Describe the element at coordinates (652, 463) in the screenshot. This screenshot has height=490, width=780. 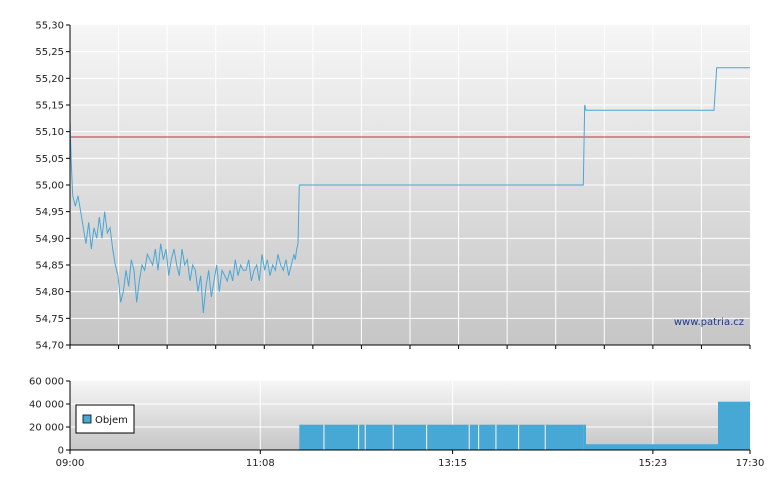
I see `volume-x-tick-label: 15:23` at that location.